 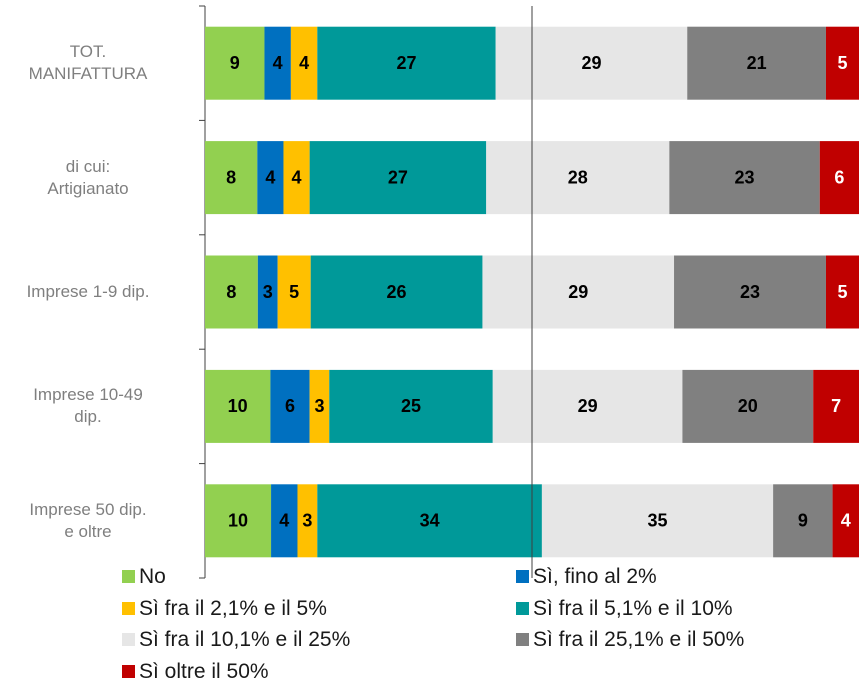 I want to click on value-label: 28, so click(x=578, y=177).